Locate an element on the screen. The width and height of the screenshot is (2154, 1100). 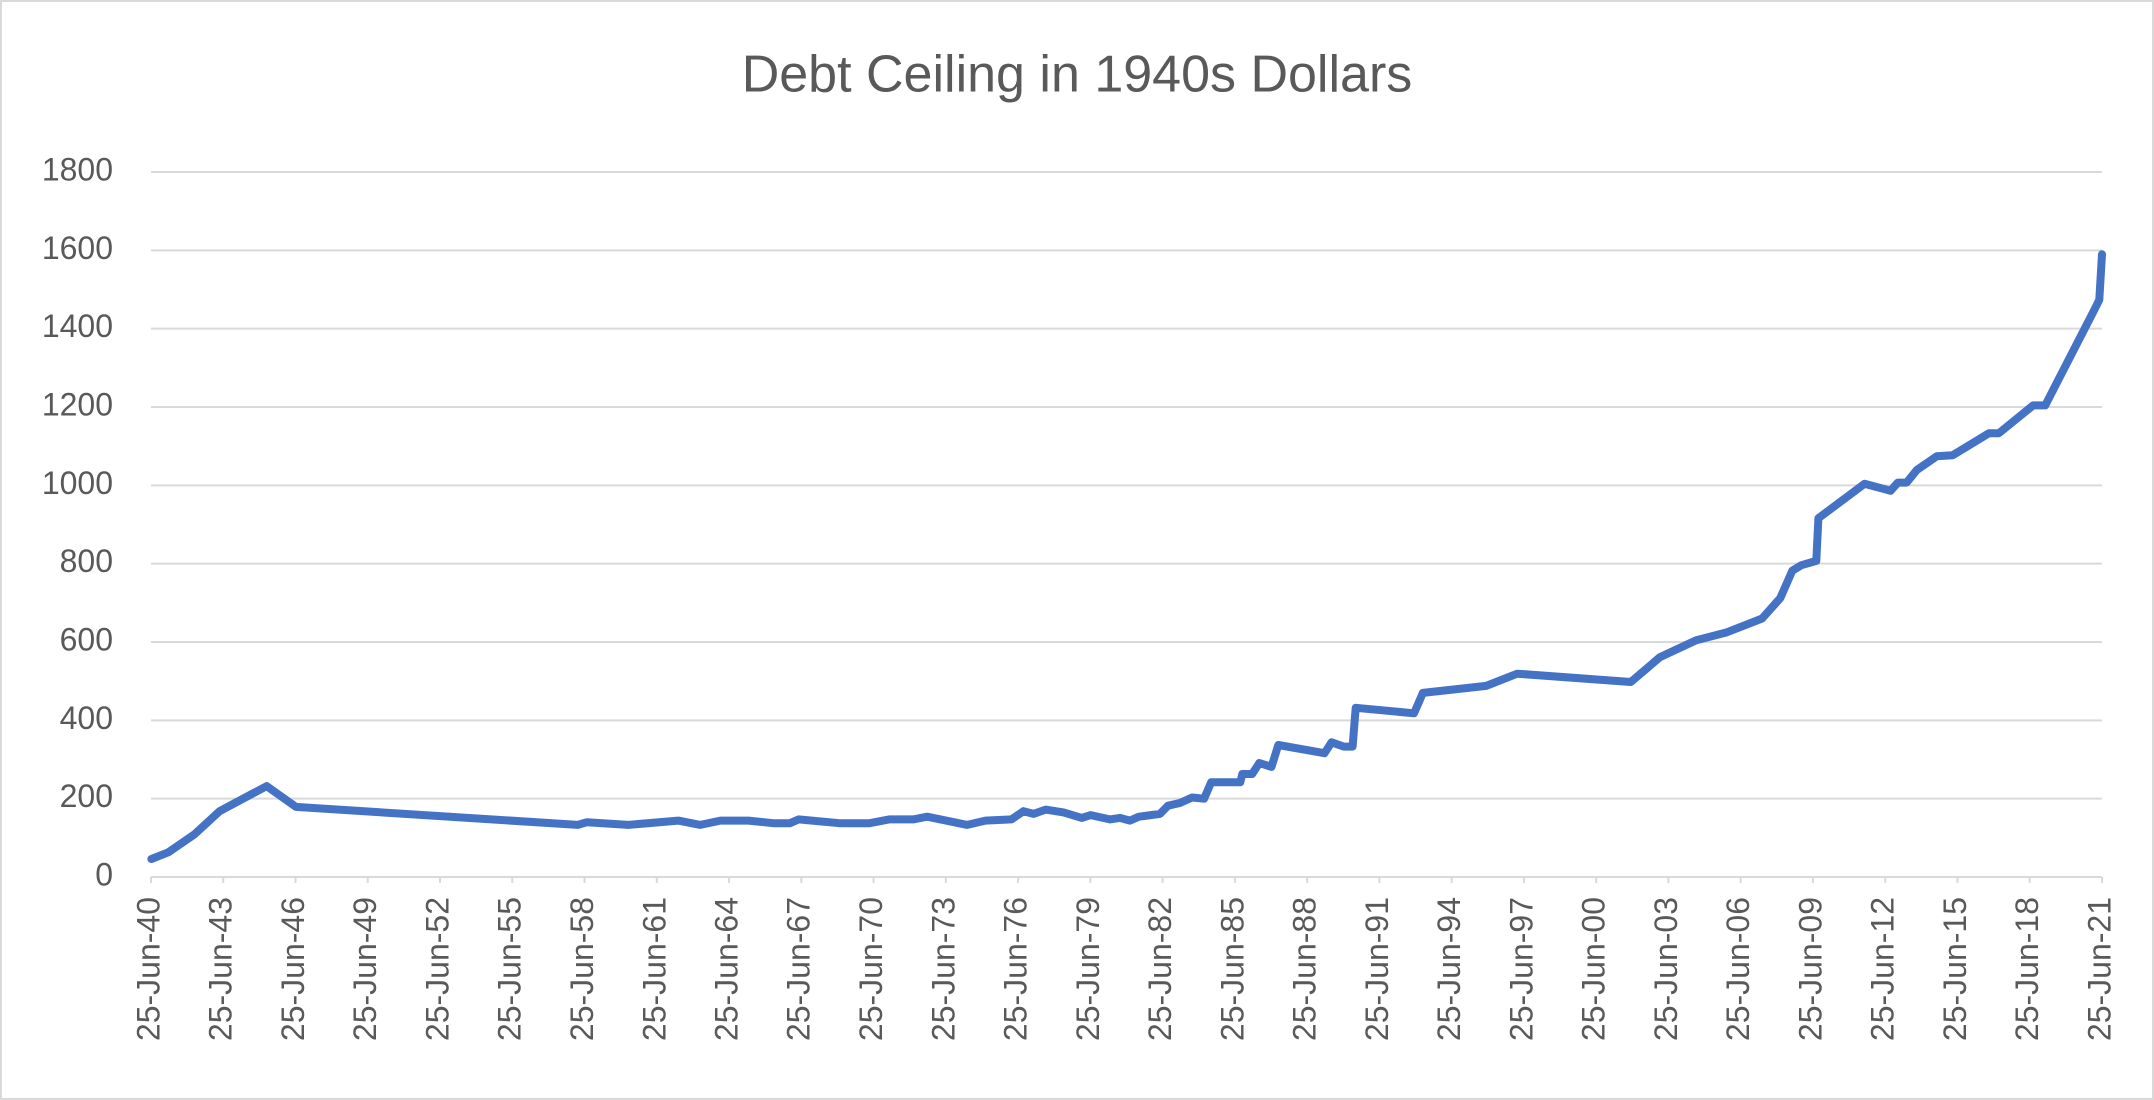
x-tick-label: 25-Jun-79 is located at coordinates (1088, 969).